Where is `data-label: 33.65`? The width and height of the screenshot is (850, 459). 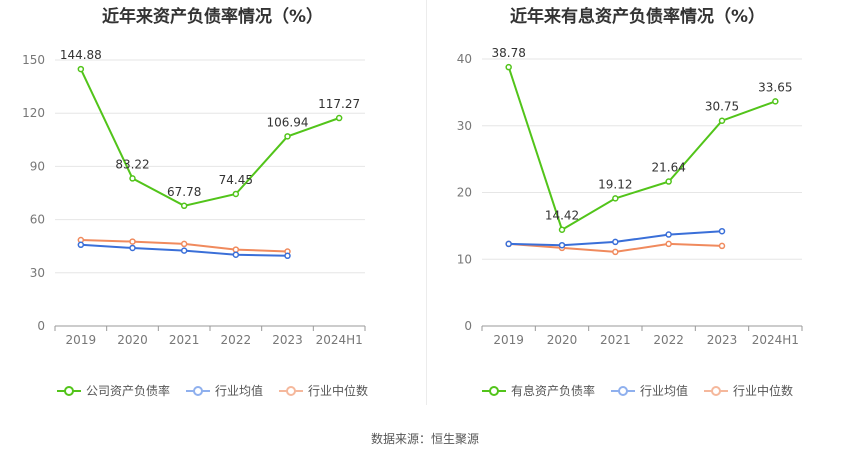 data-label: 33.65 is located at coordinates (775, 87).